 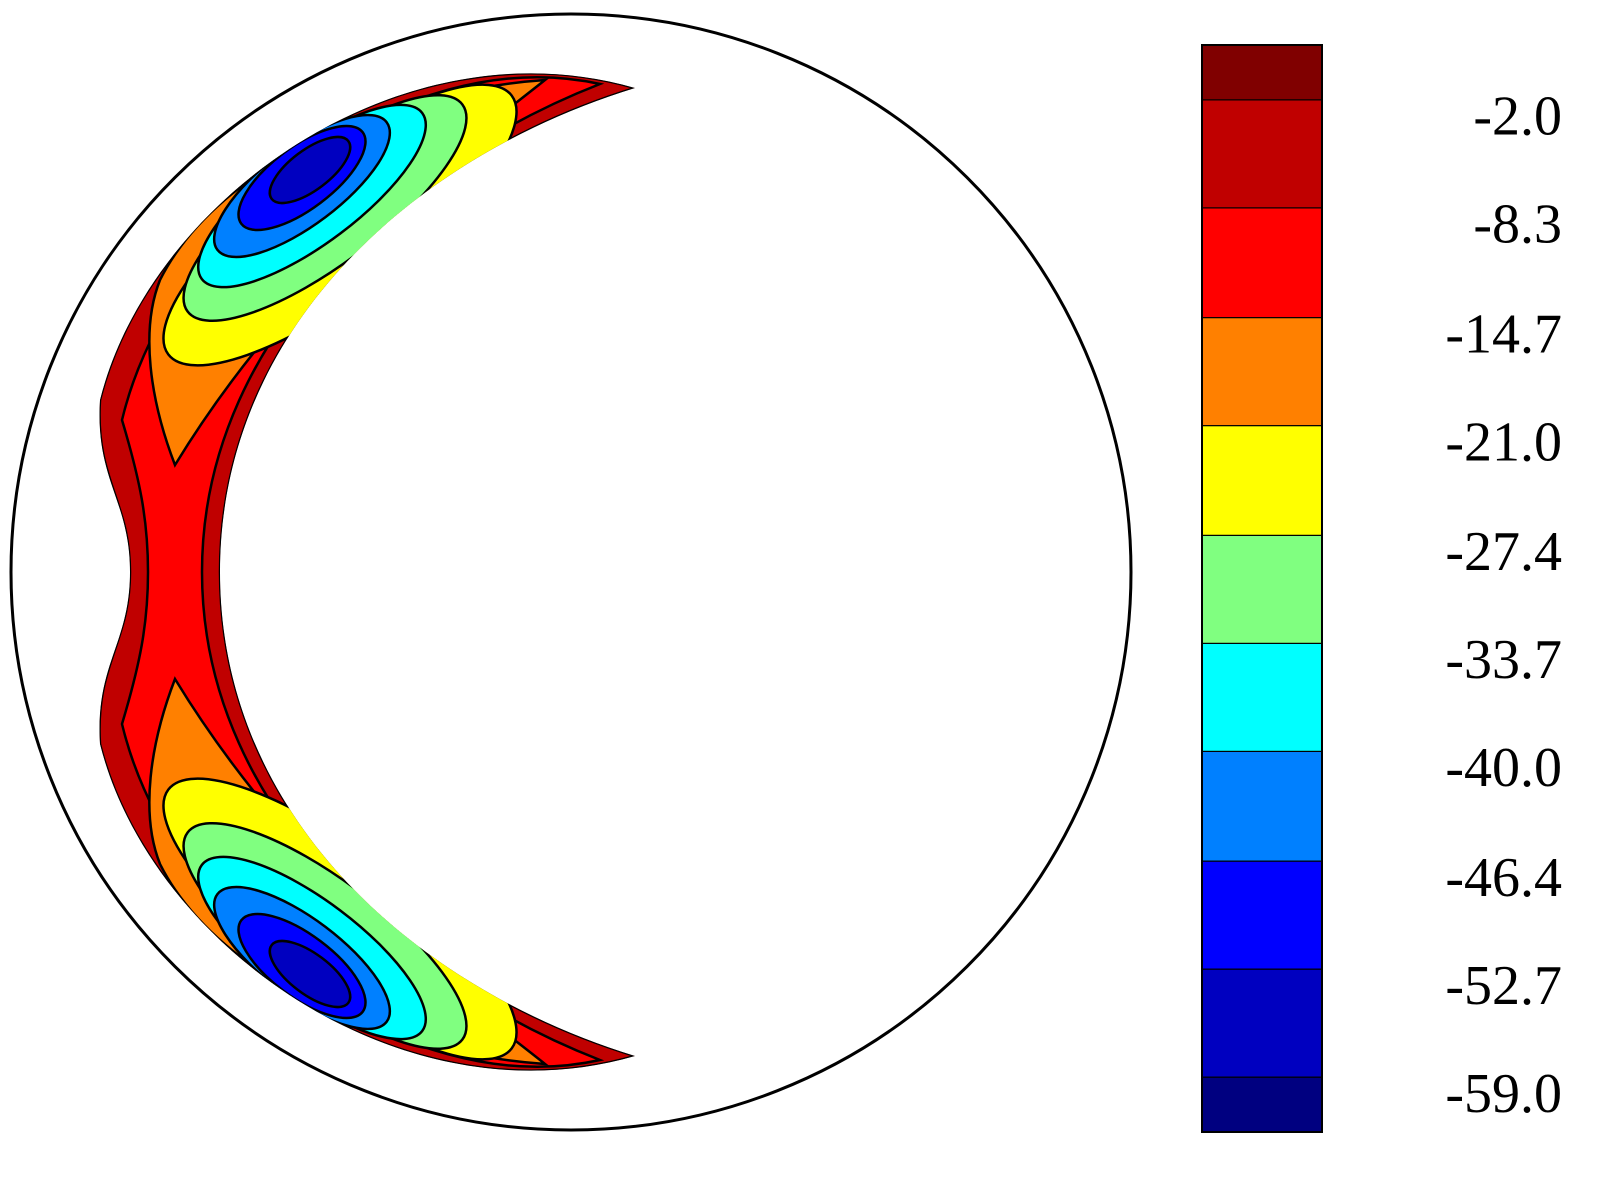 What do you see at coordinates (1503, 334) in the screenshot?
I see `colorbar-tick-label: -14.7` at bounding box center [1503, 334].